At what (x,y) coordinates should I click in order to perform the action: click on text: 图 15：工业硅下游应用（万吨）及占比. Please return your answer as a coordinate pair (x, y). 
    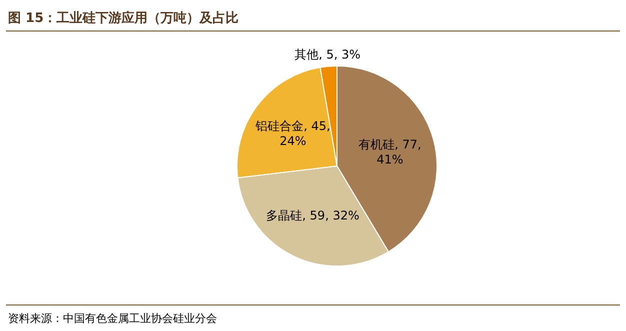
    Looking at the image, I should click on (123, 18).